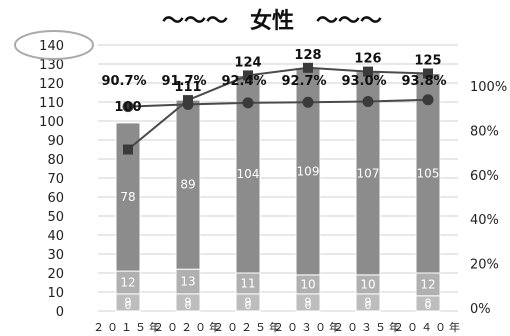 This screenshot has width=510, height=336. What do you see at coordinates (488, 87) in the screenshot?
I see `y2-tick-label: 100%` at bounding box center [488, 87].